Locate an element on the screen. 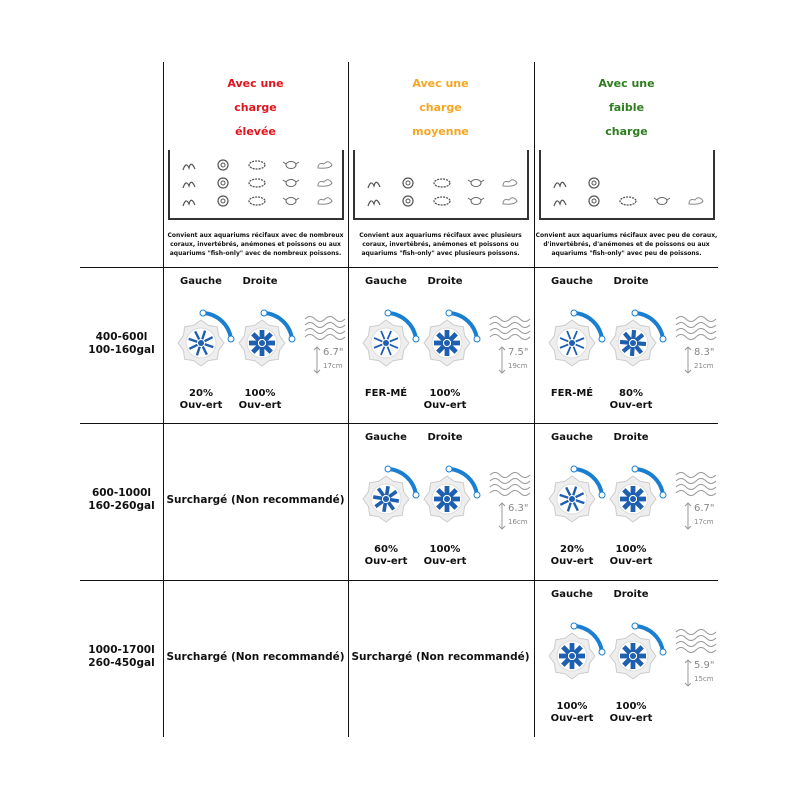  tank-size-line: 600-1000l is located at coordinates (121, 493).